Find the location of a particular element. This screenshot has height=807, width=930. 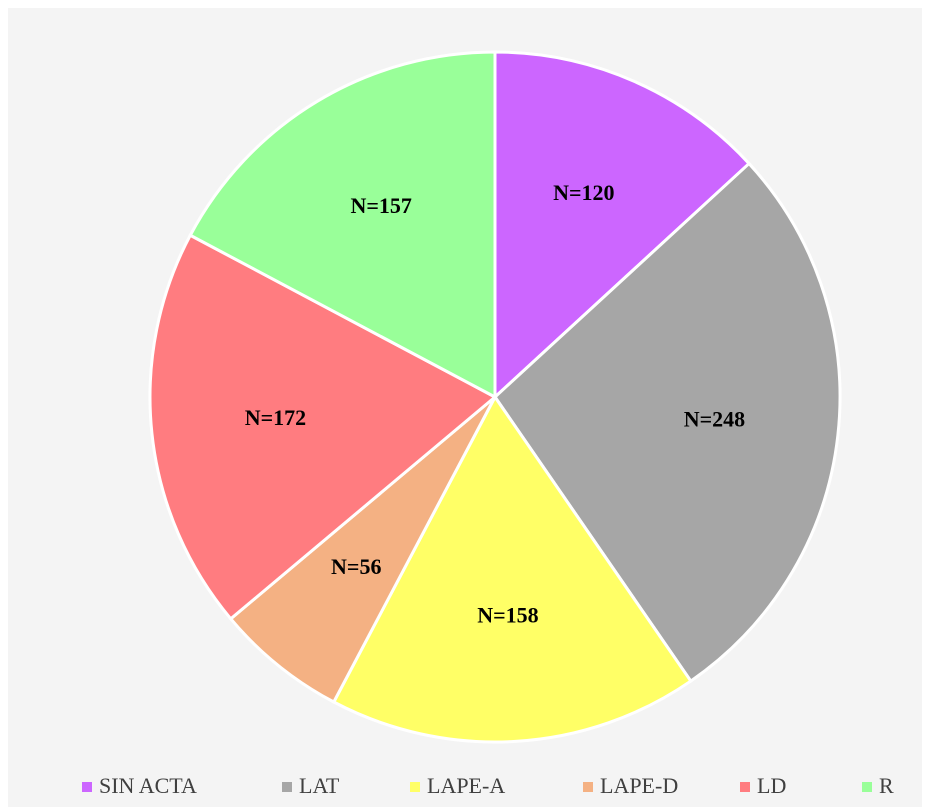

data-label: N=248 is located at coordinates (714, 419).